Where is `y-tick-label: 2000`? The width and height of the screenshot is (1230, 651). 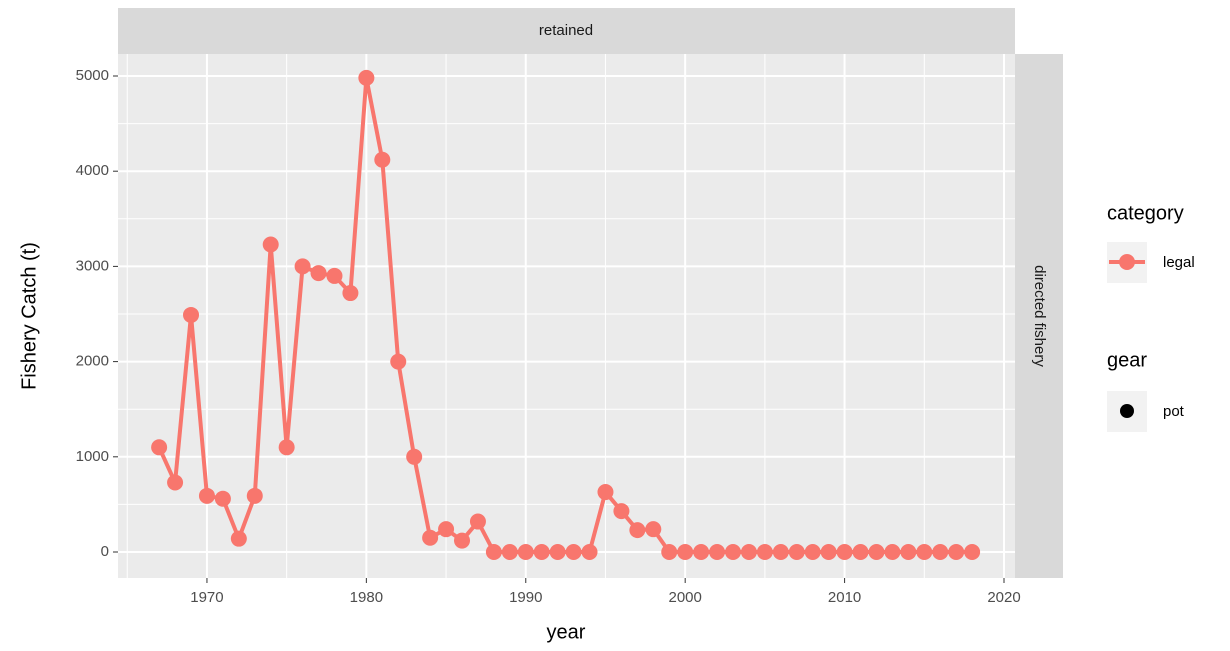 y-tick-label: 2000 is located at coordinates (92, 361).